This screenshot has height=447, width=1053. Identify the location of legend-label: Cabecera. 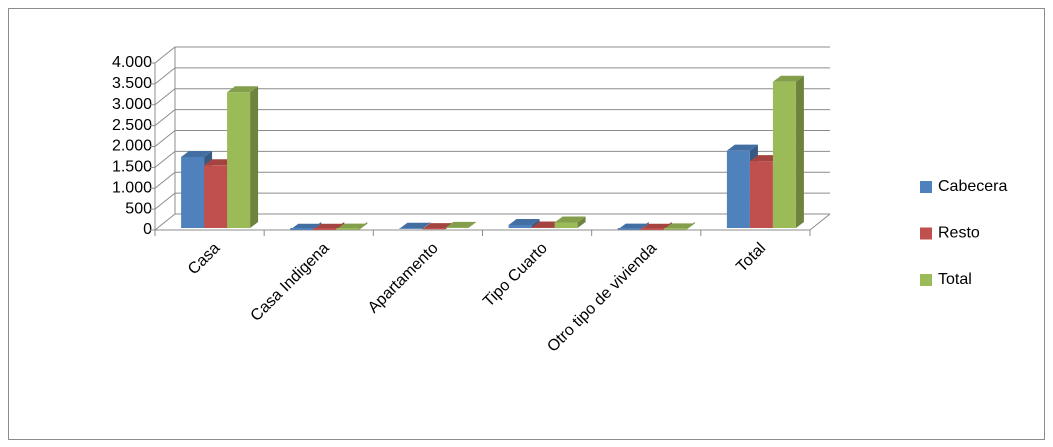
(972, 186).